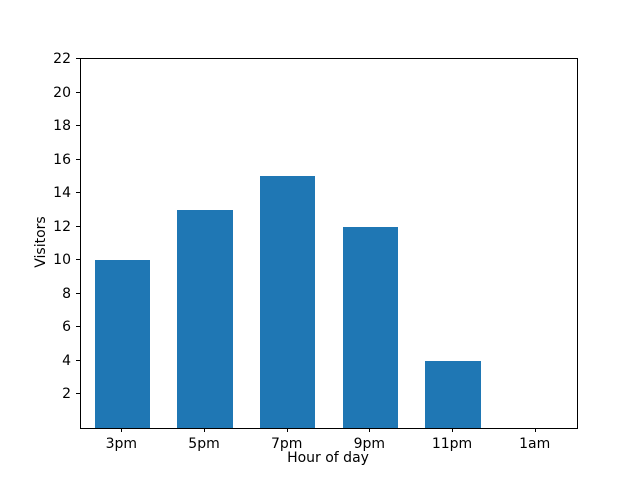  What do you see at coordinates (62, 159) in the screenshot?
I see `y-tick-label: 16` at bounding box center [62, 159].